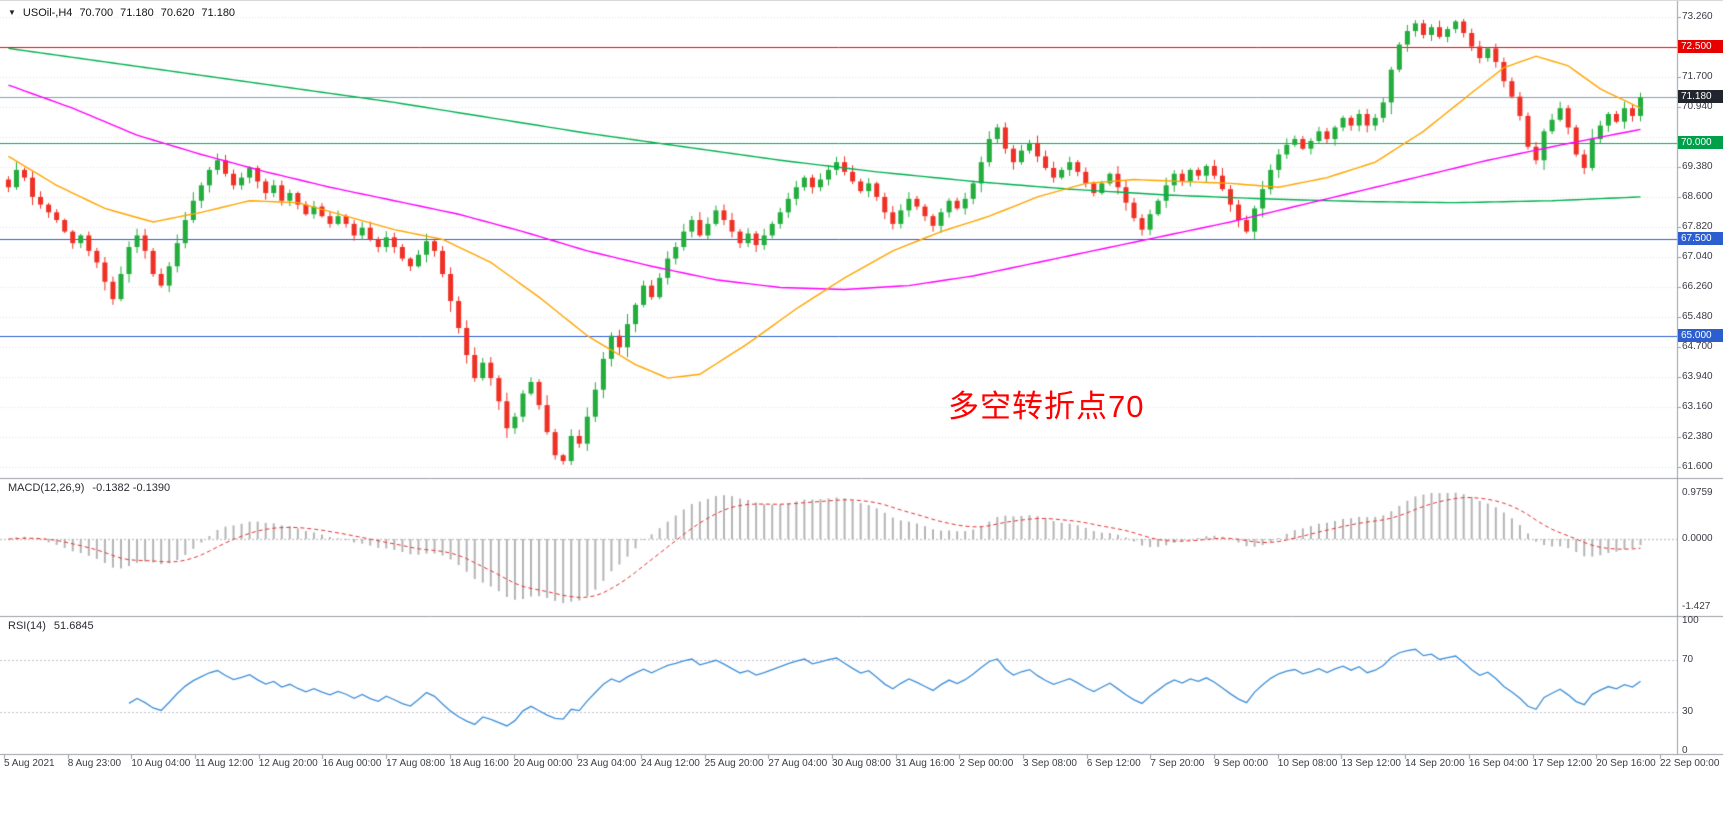  I want to click on rsi-values: 51.6845, so click(73, 626).